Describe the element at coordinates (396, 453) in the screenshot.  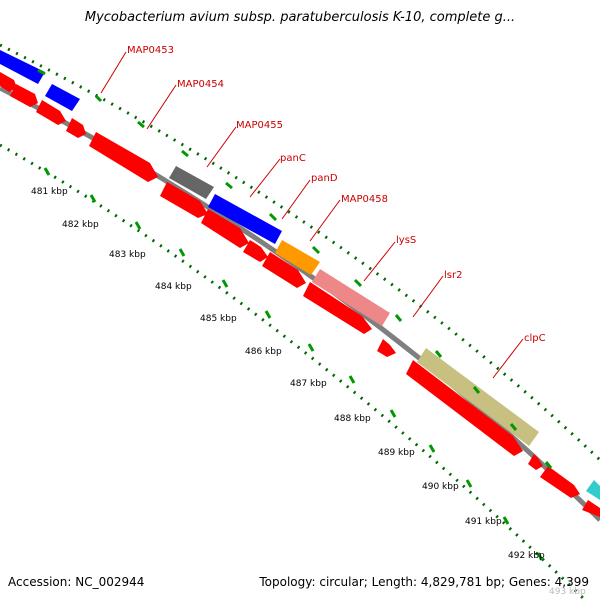
I see `kbp-label: 489 kbp` at that location.